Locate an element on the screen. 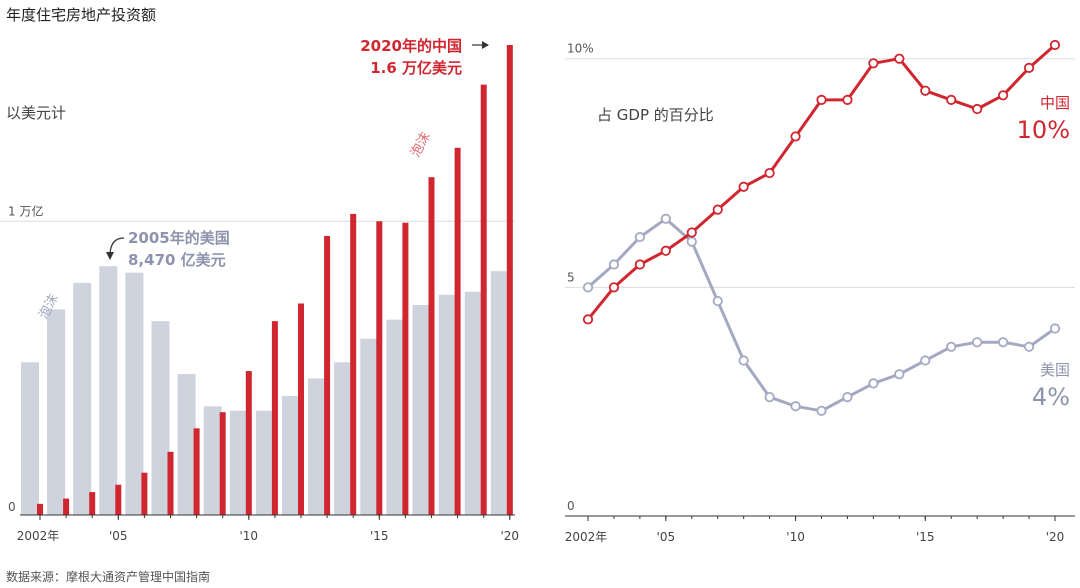  y-tick-label: 1 万亿 is located at coordinates (25, 210).